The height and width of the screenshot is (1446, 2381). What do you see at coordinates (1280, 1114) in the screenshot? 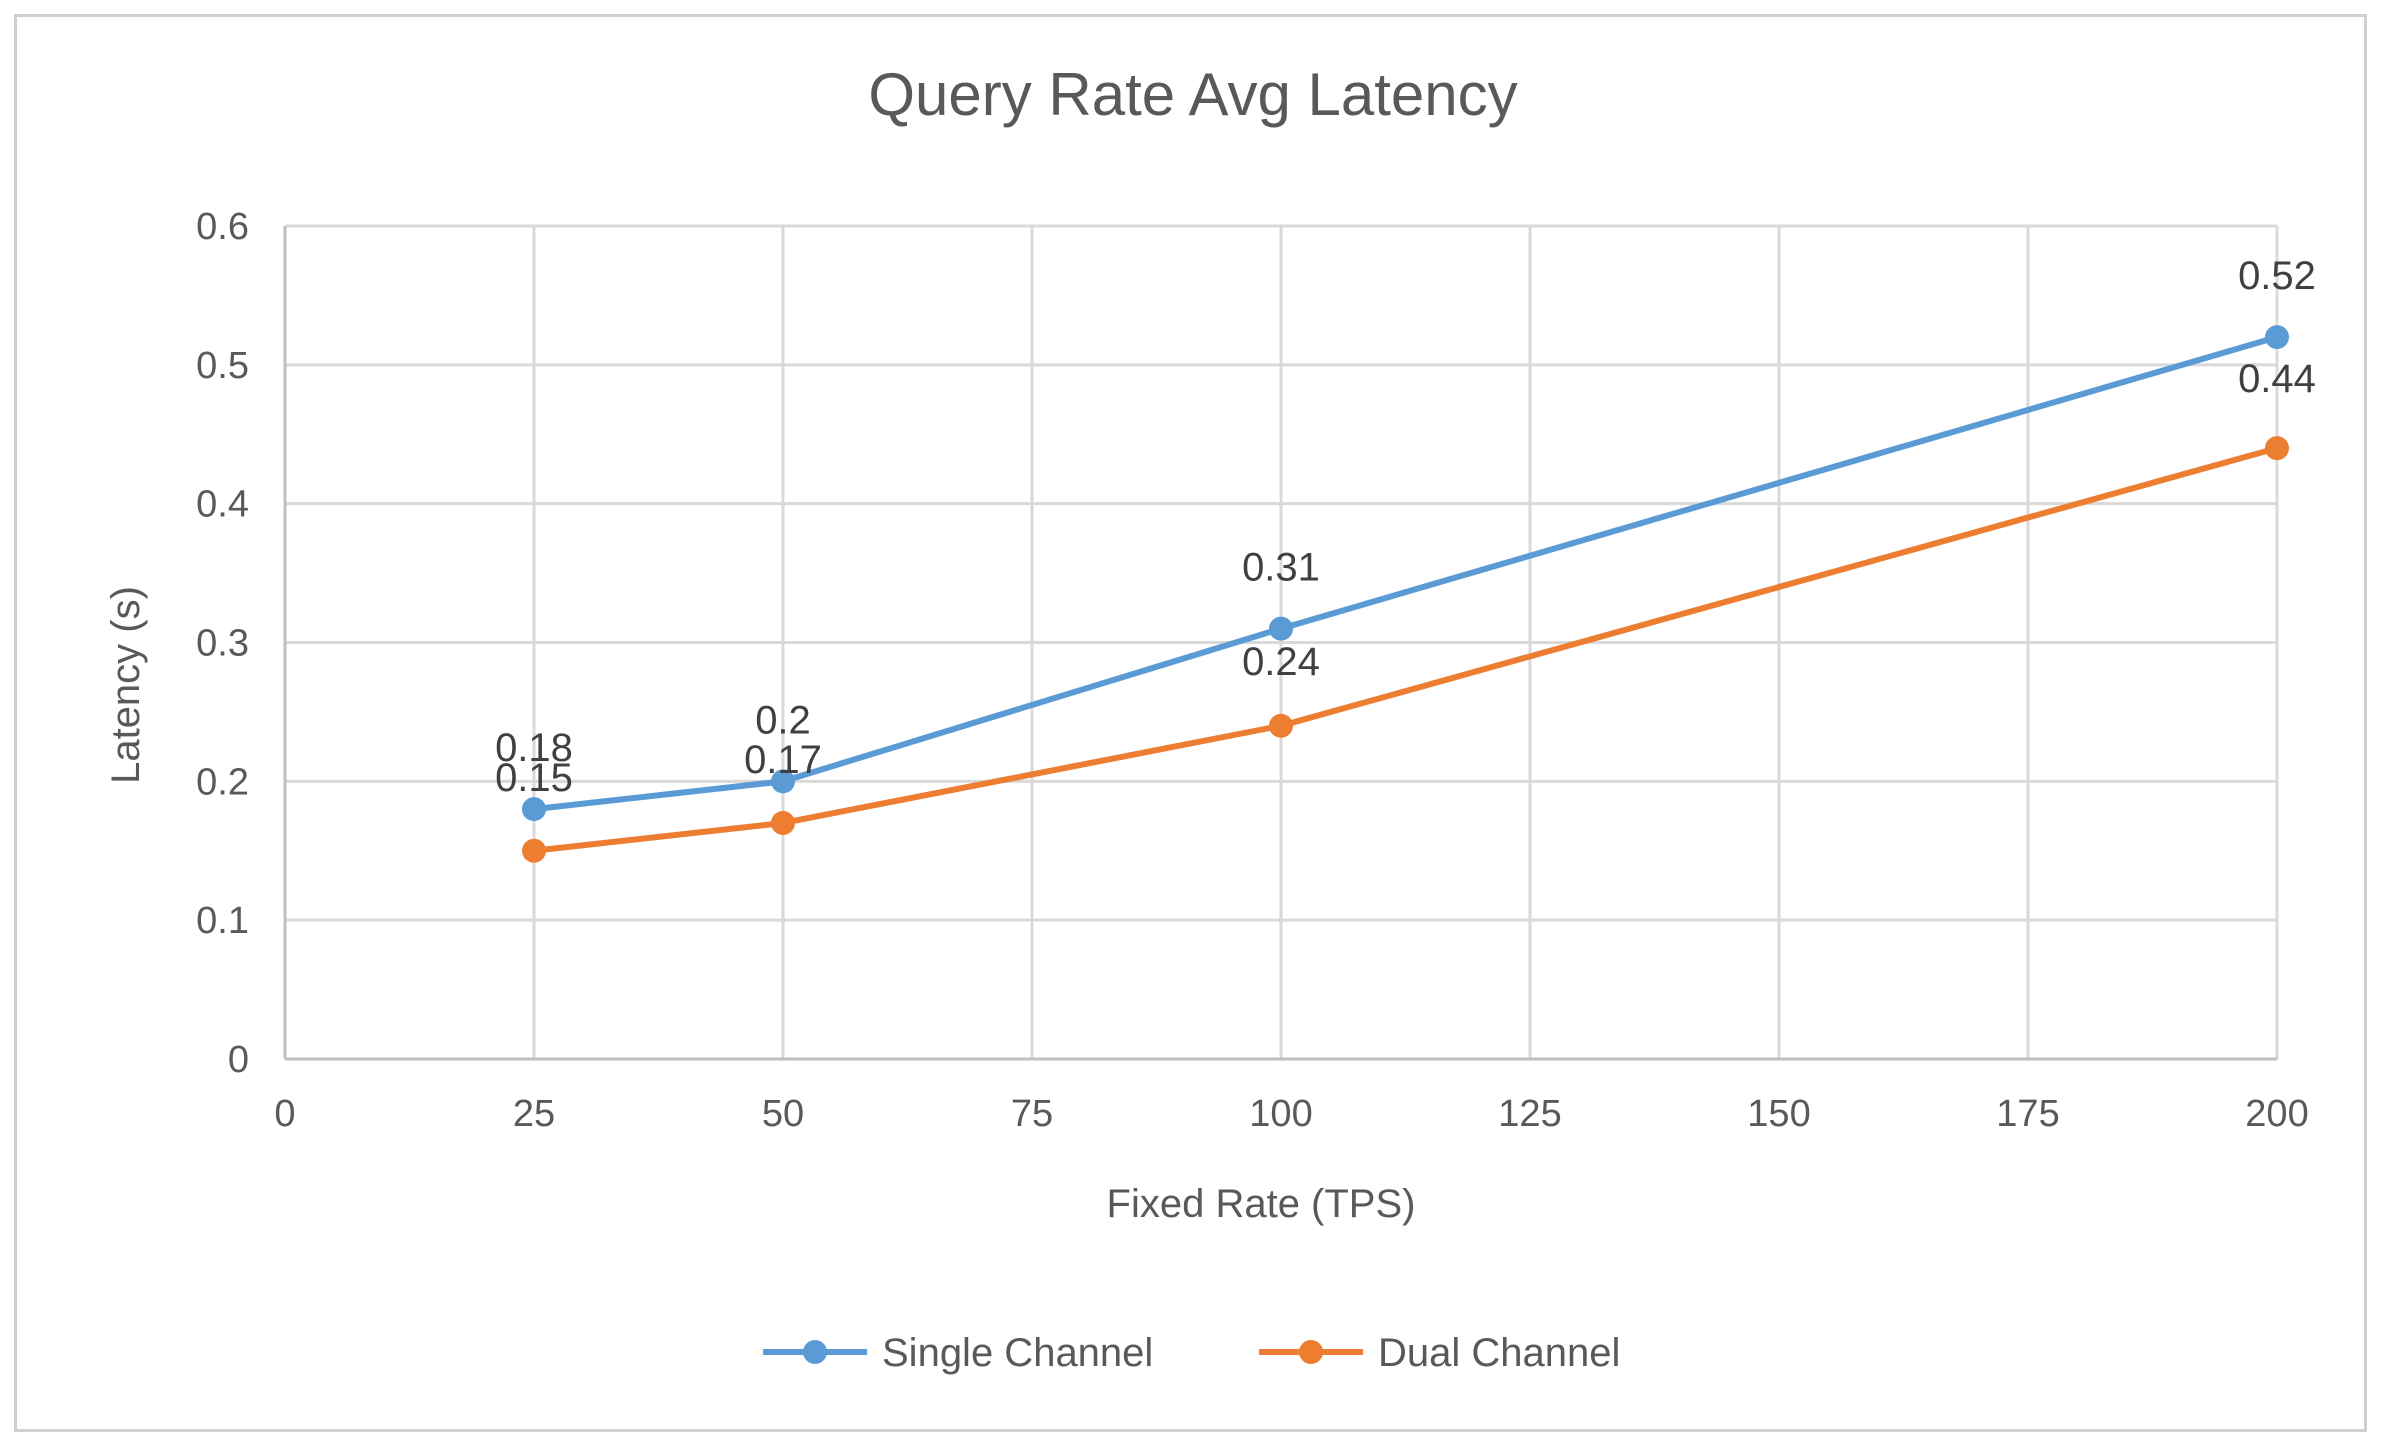
I see `x-tick-label: 100` at bounding box center [1280, 1114].